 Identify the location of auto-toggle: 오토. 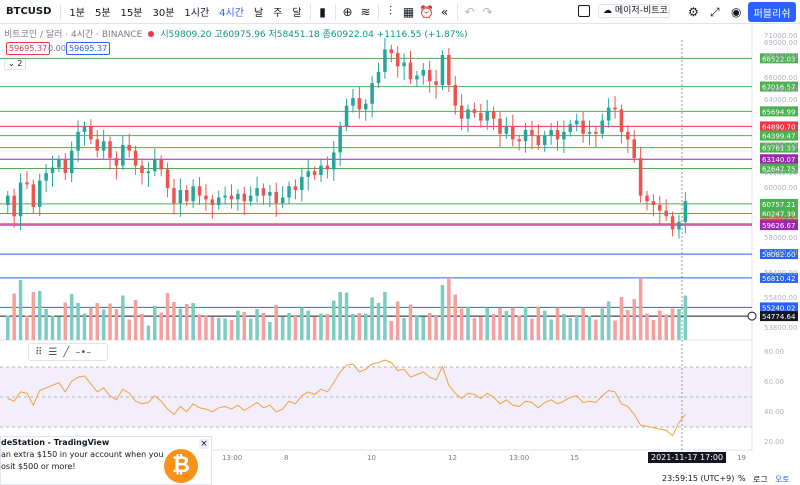
(782, 479).